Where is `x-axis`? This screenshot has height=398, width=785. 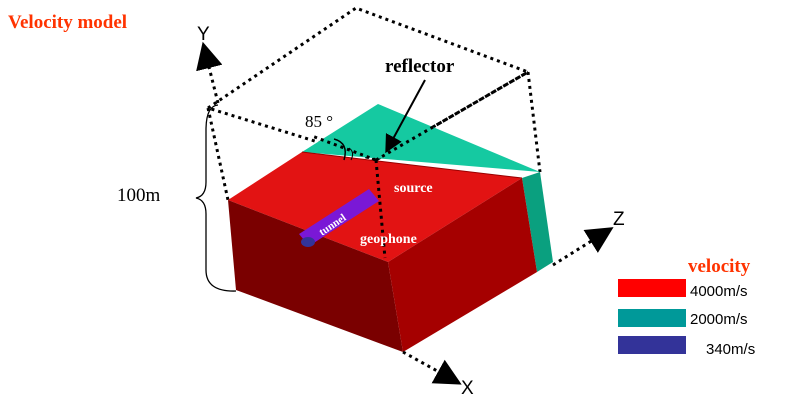
x-axis is located at coordinates (432, 367).